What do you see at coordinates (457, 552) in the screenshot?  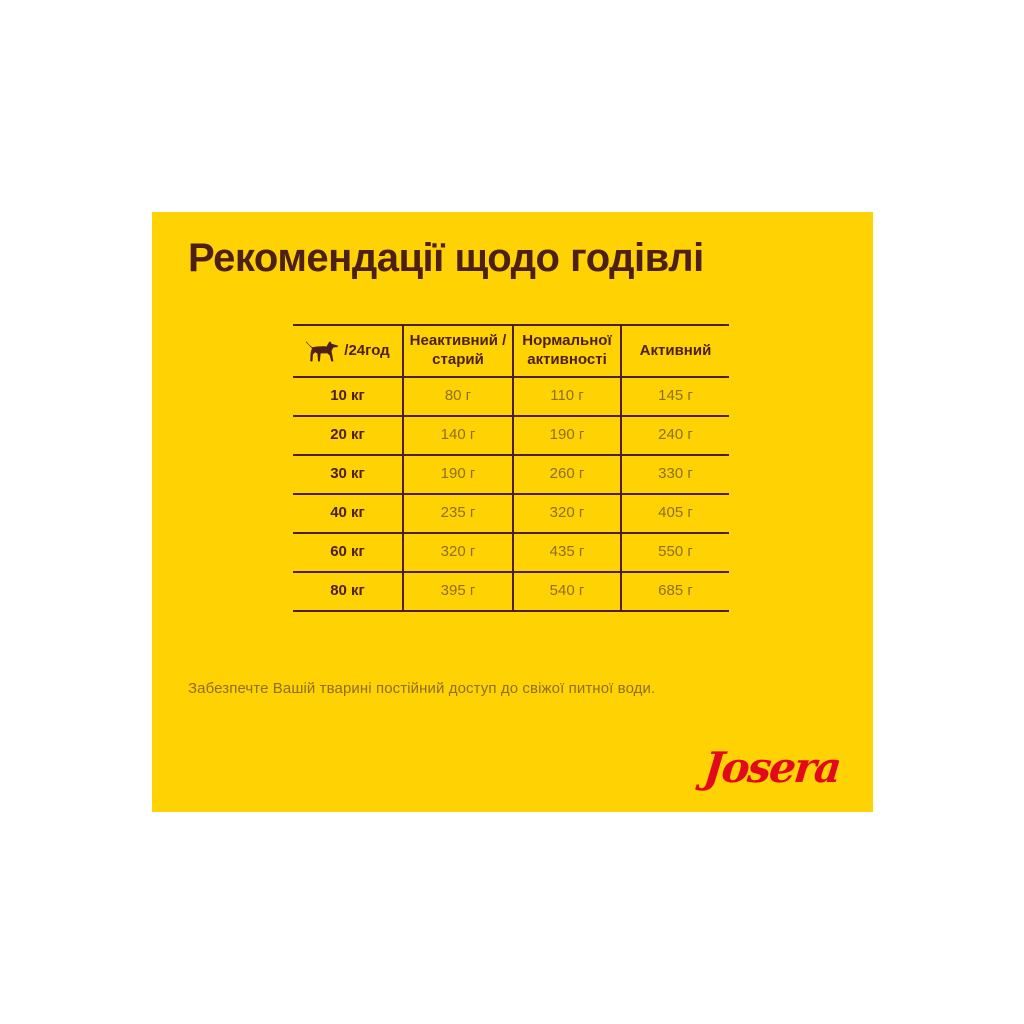 I see `inactive-value-cell: 320 г` at bounding box center [457, 552].